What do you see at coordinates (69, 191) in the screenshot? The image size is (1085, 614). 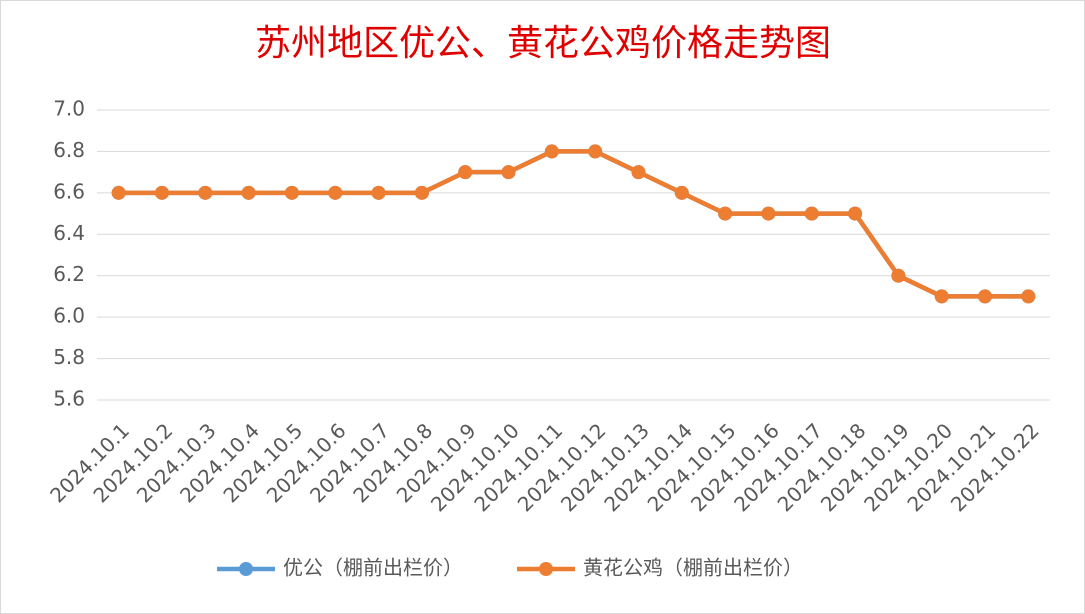 I see `y-tick-label: 6.6` at bounding box center [69, 191].